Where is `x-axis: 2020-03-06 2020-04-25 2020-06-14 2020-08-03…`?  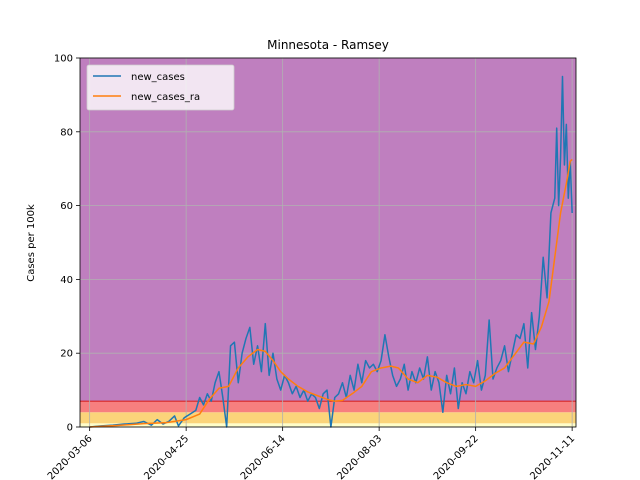 x-axis: 2020-03-06 2020-04-25 2020-06-14 2020-08-03… is located at coordinates (311, 453).